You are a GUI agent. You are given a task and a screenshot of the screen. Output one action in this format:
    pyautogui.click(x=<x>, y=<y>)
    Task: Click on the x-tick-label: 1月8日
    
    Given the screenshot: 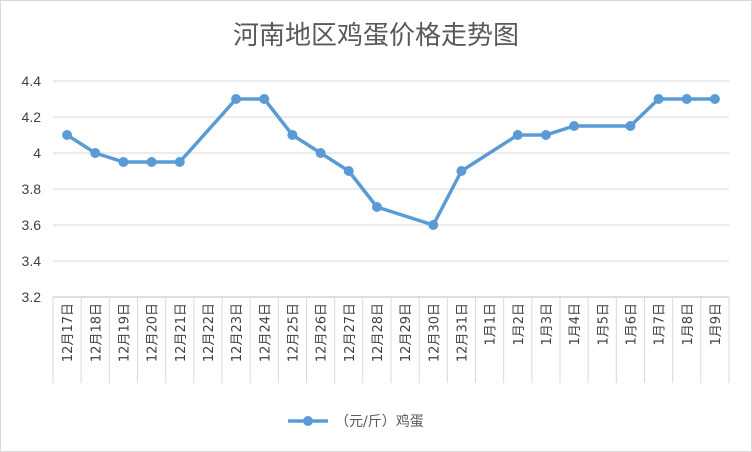 What is the action you would take?
    pyautogui.click(x=688, y=324)
    